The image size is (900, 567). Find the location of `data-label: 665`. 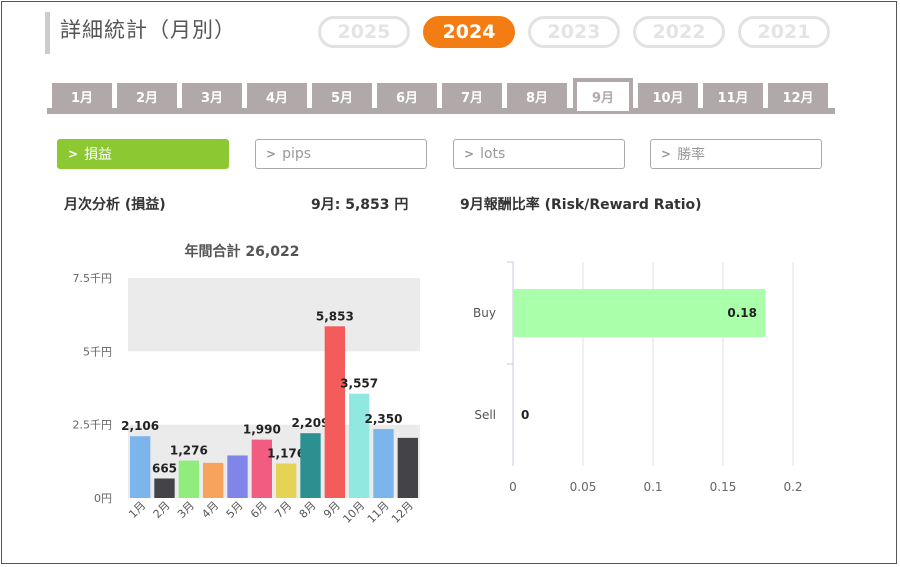

data-label: 665 is located at coordinates (164, 468).